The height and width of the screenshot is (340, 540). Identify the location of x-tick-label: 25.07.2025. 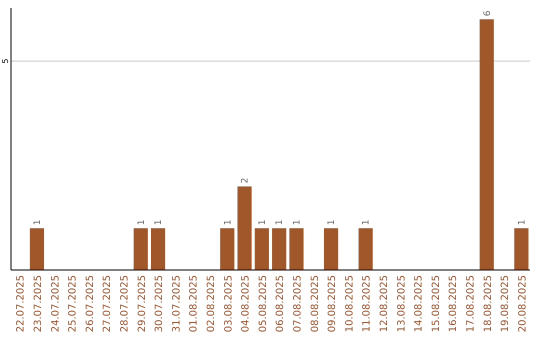
(73, 303).